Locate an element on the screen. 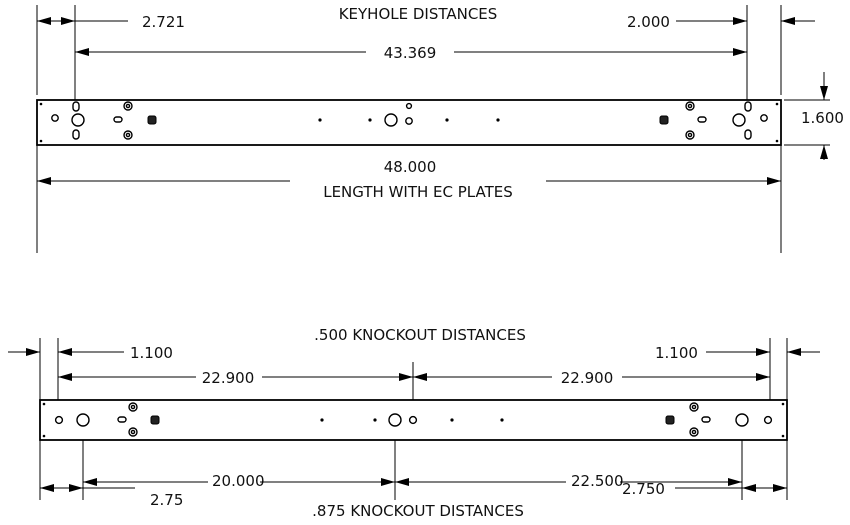 This screenshot has width=850, height=525. dimension-height: 1.600 is located at coordinates (814, 116).